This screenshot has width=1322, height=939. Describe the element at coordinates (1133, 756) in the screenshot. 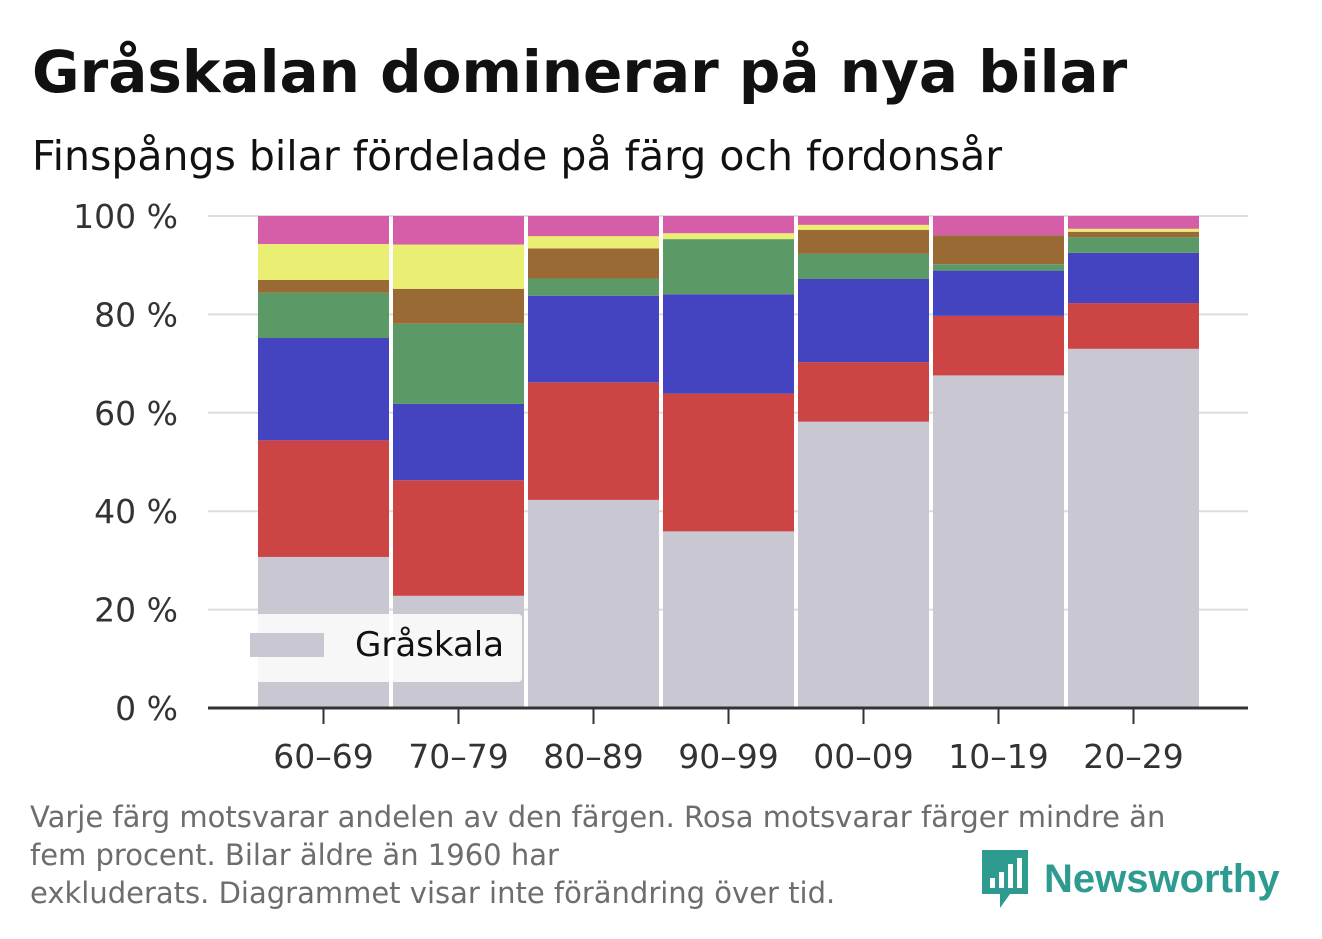

I see `x-tick-label: 20–29` at that location.